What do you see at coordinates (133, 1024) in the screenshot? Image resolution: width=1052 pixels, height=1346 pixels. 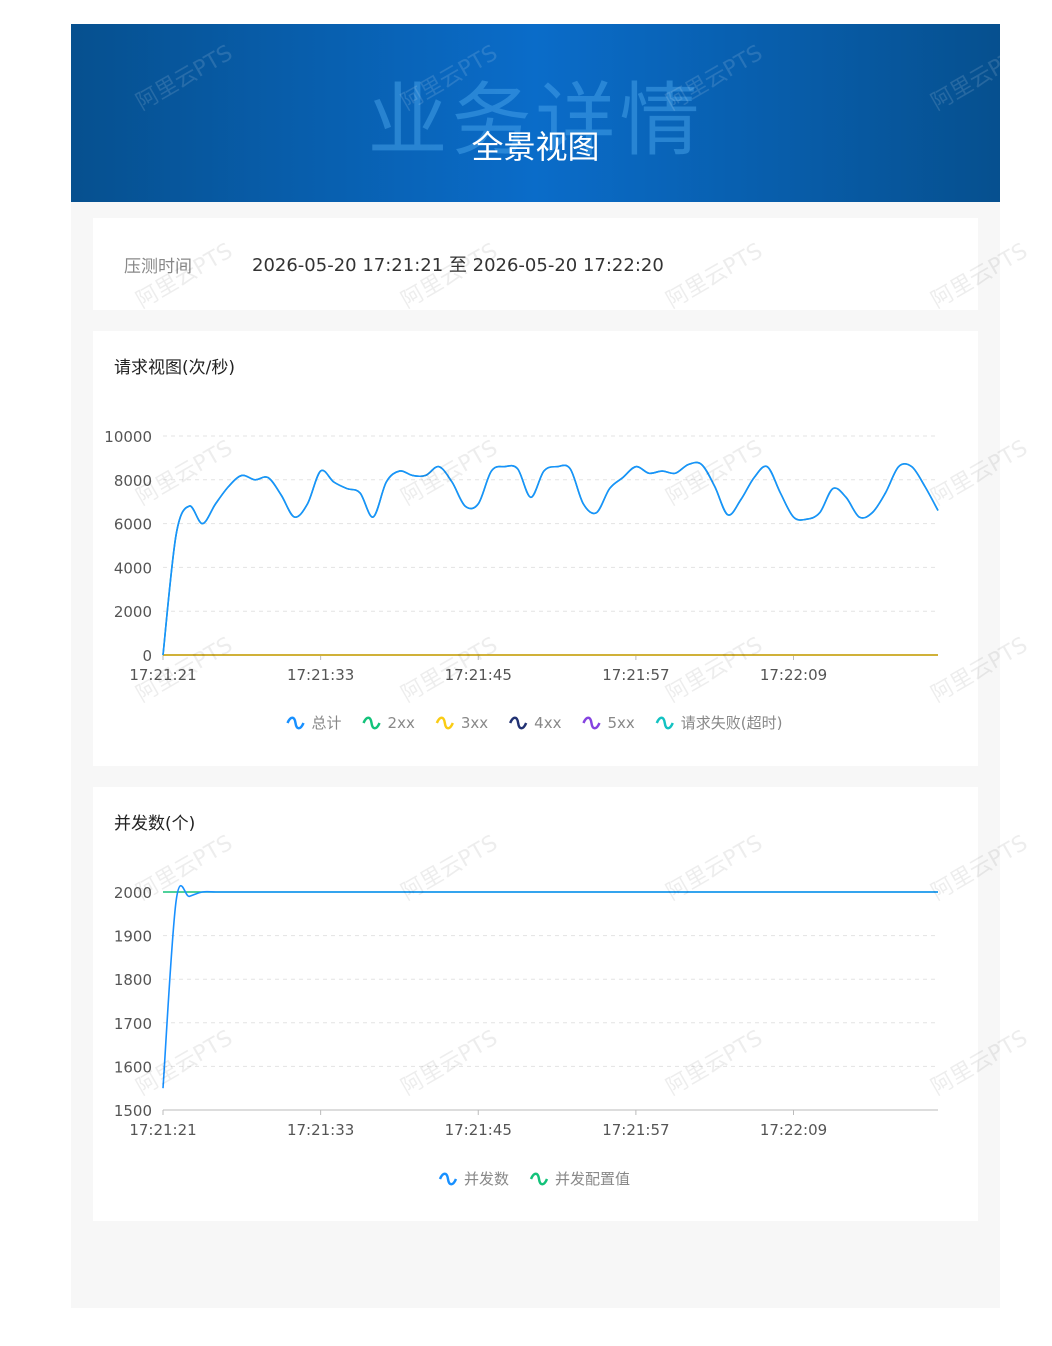 I see `y-tick-label: 1700` at bounding box center [133, 1024].